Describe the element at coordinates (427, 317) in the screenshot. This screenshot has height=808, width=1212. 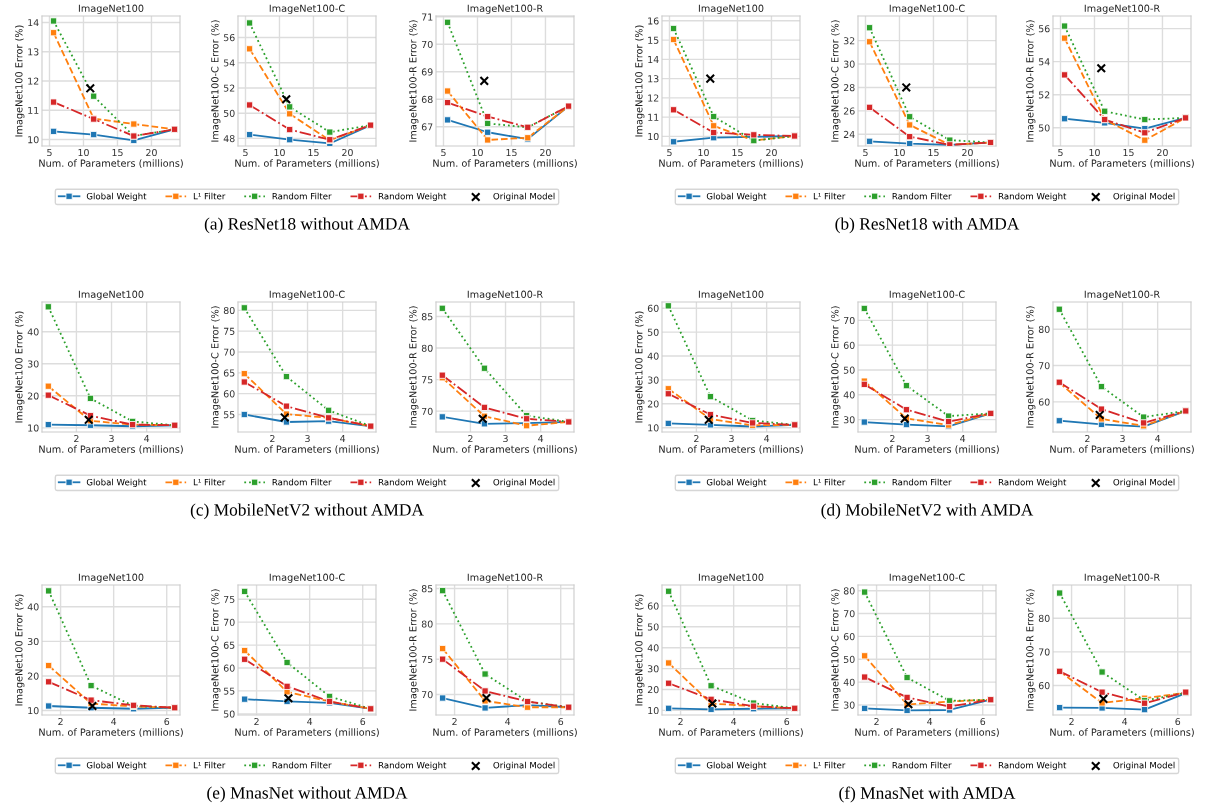
I see `y-tick-label: 85` at that location.